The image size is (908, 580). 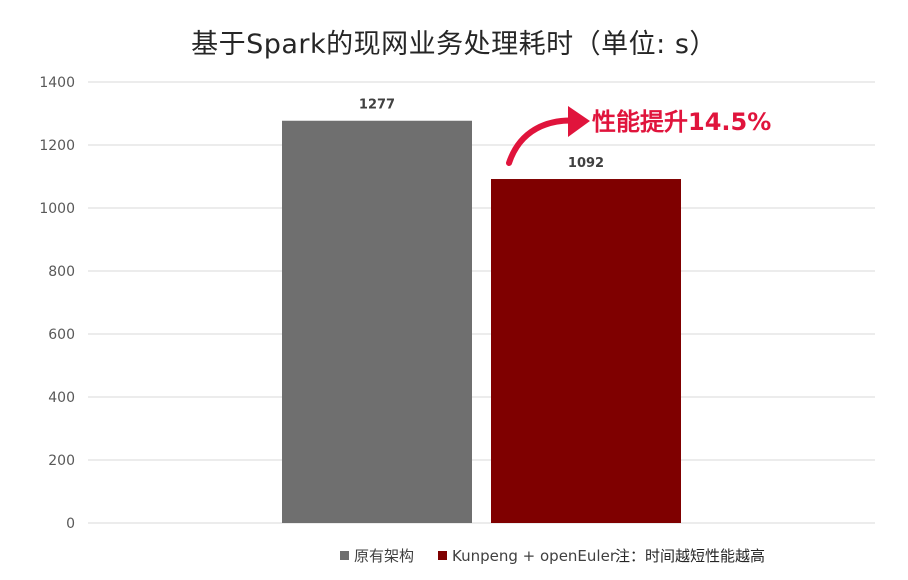 I want to click on chart-title: 基于Spark的现网业务处理耗时（单位: s）, so click(x=454, y=44).